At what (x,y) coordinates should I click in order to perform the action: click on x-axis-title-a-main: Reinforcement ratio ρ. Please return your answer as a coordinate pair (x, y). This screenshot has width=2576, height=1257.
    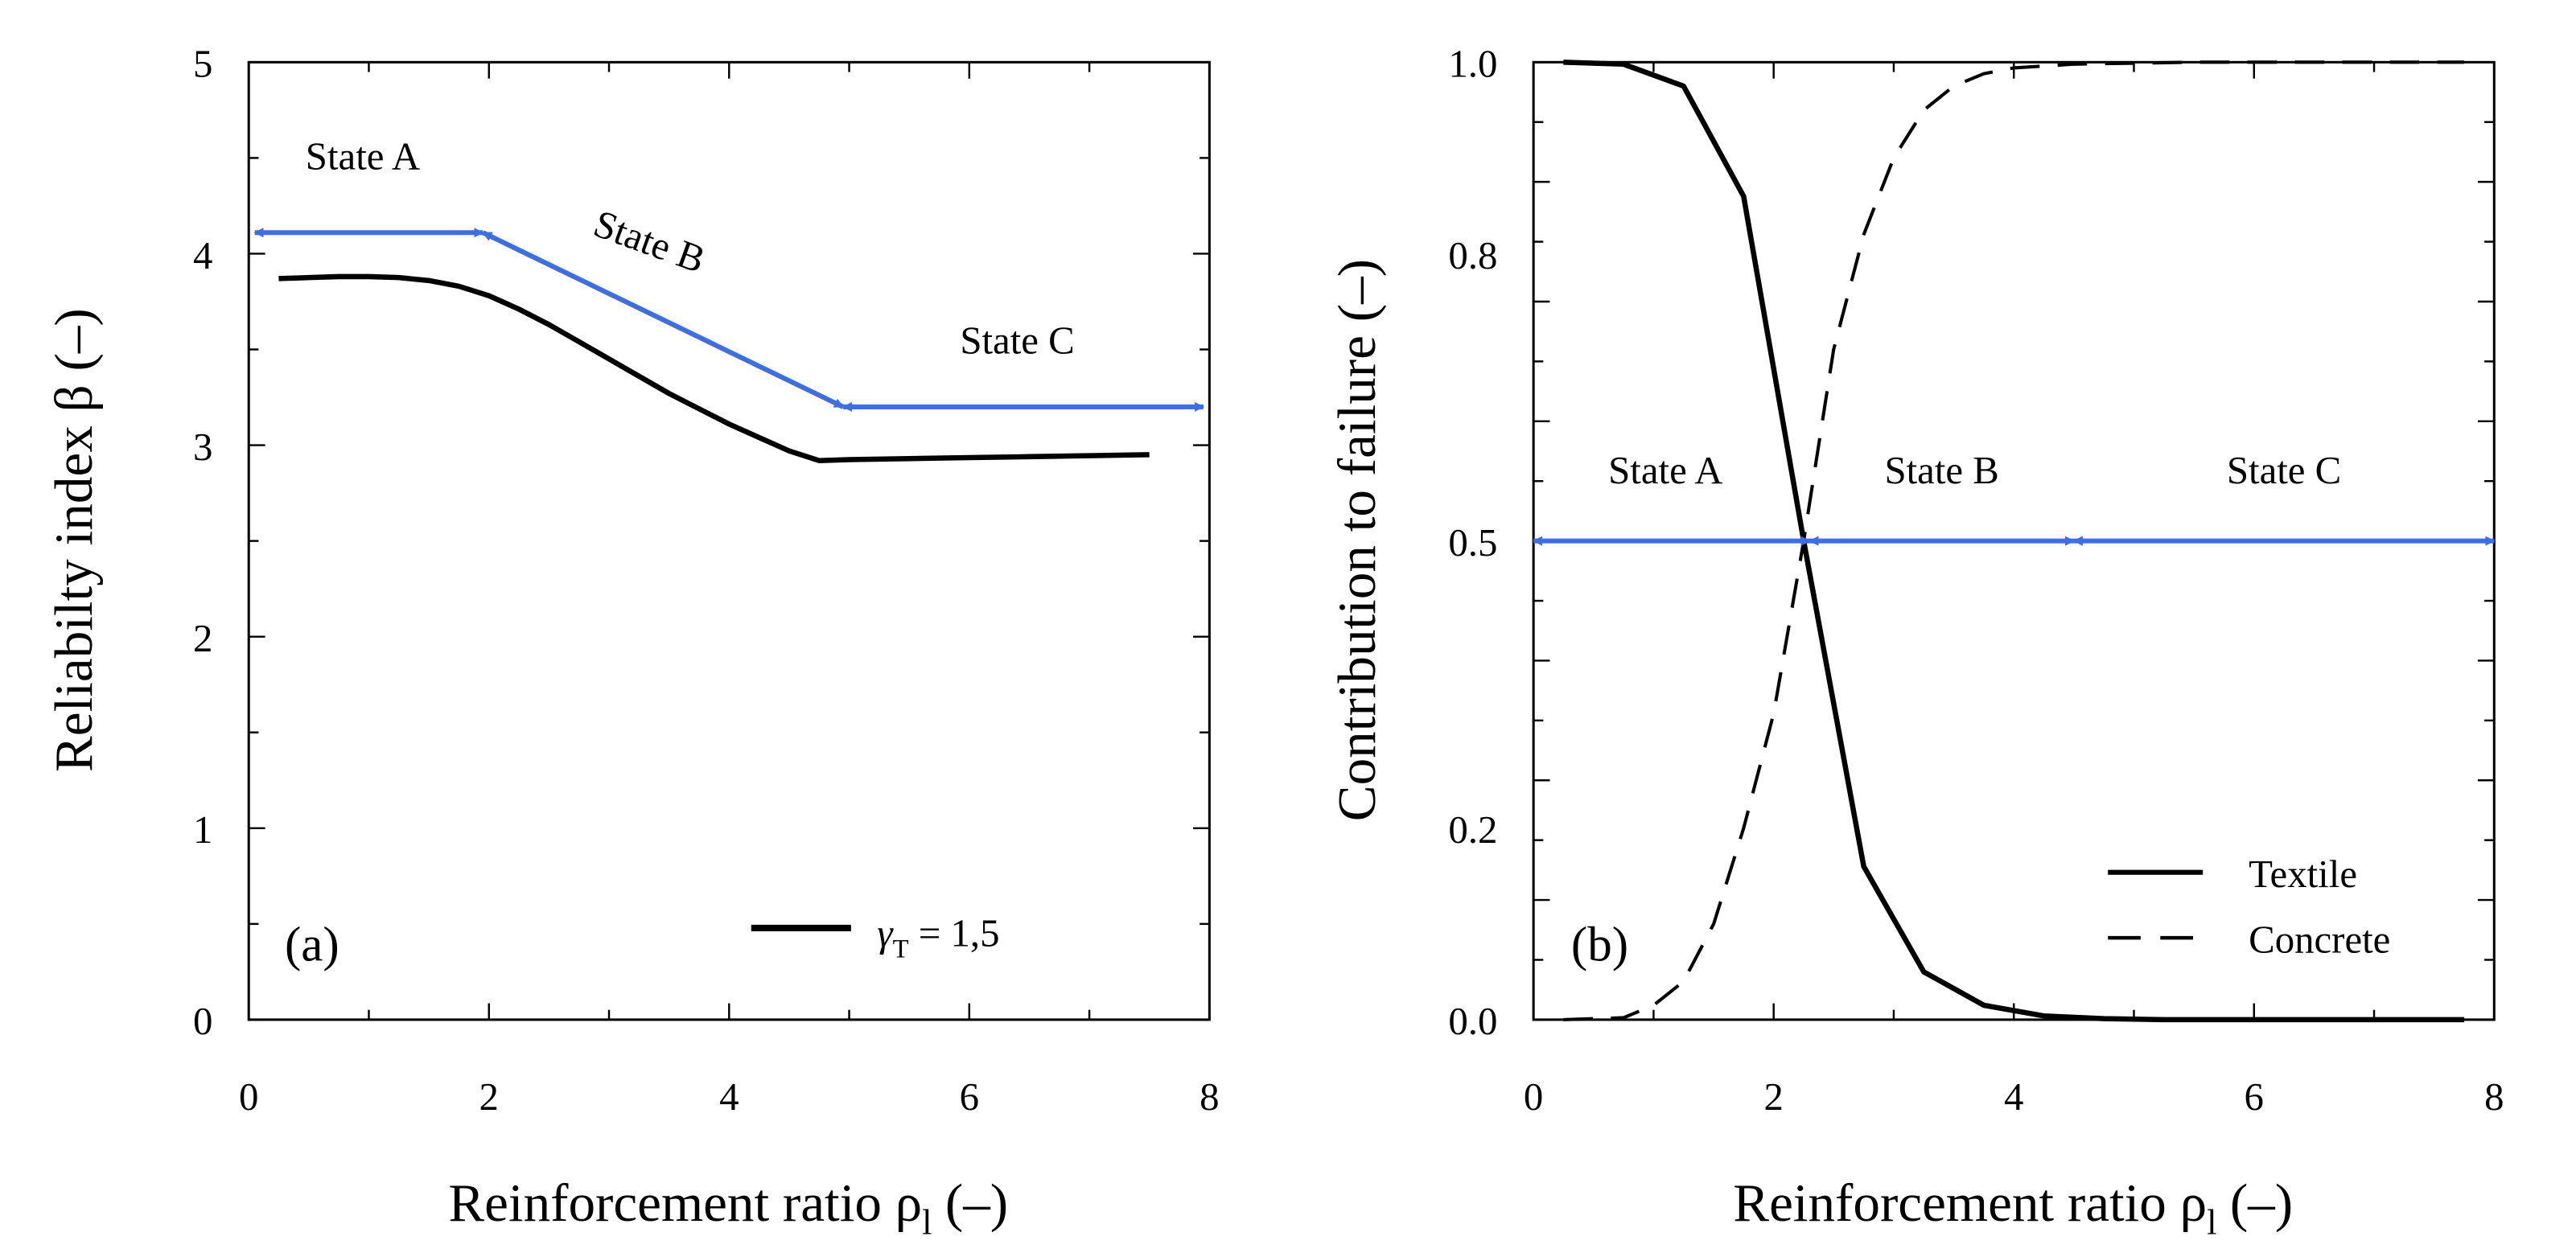
    Looking at the image, I should click on (685, 1203).